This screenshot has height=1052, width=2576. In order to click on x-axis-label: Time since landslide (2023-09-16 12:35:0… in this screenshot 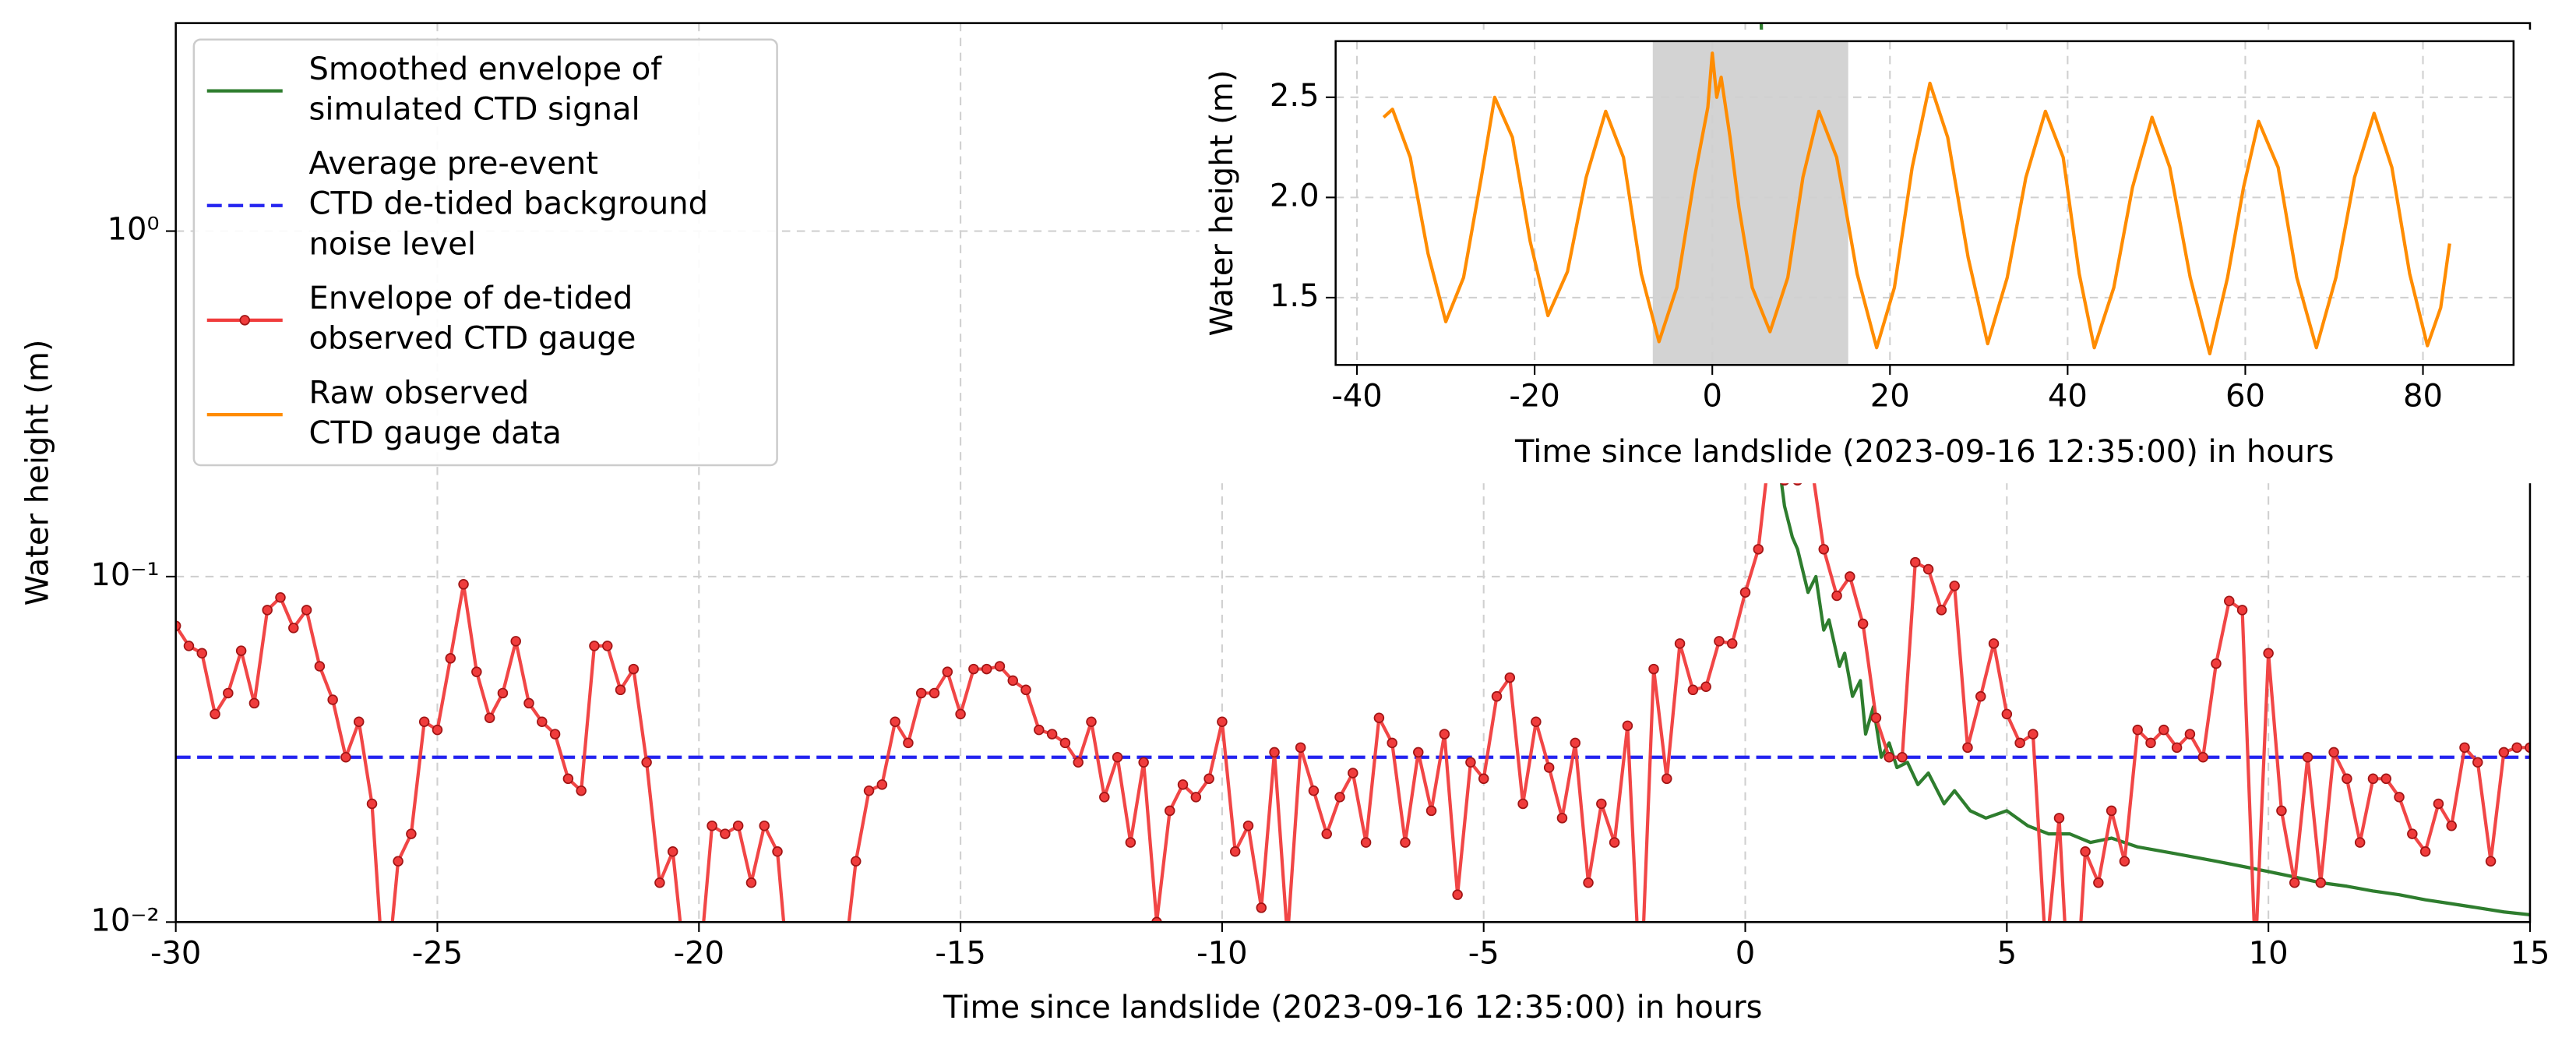, I will do `click(1352, 1008)`.